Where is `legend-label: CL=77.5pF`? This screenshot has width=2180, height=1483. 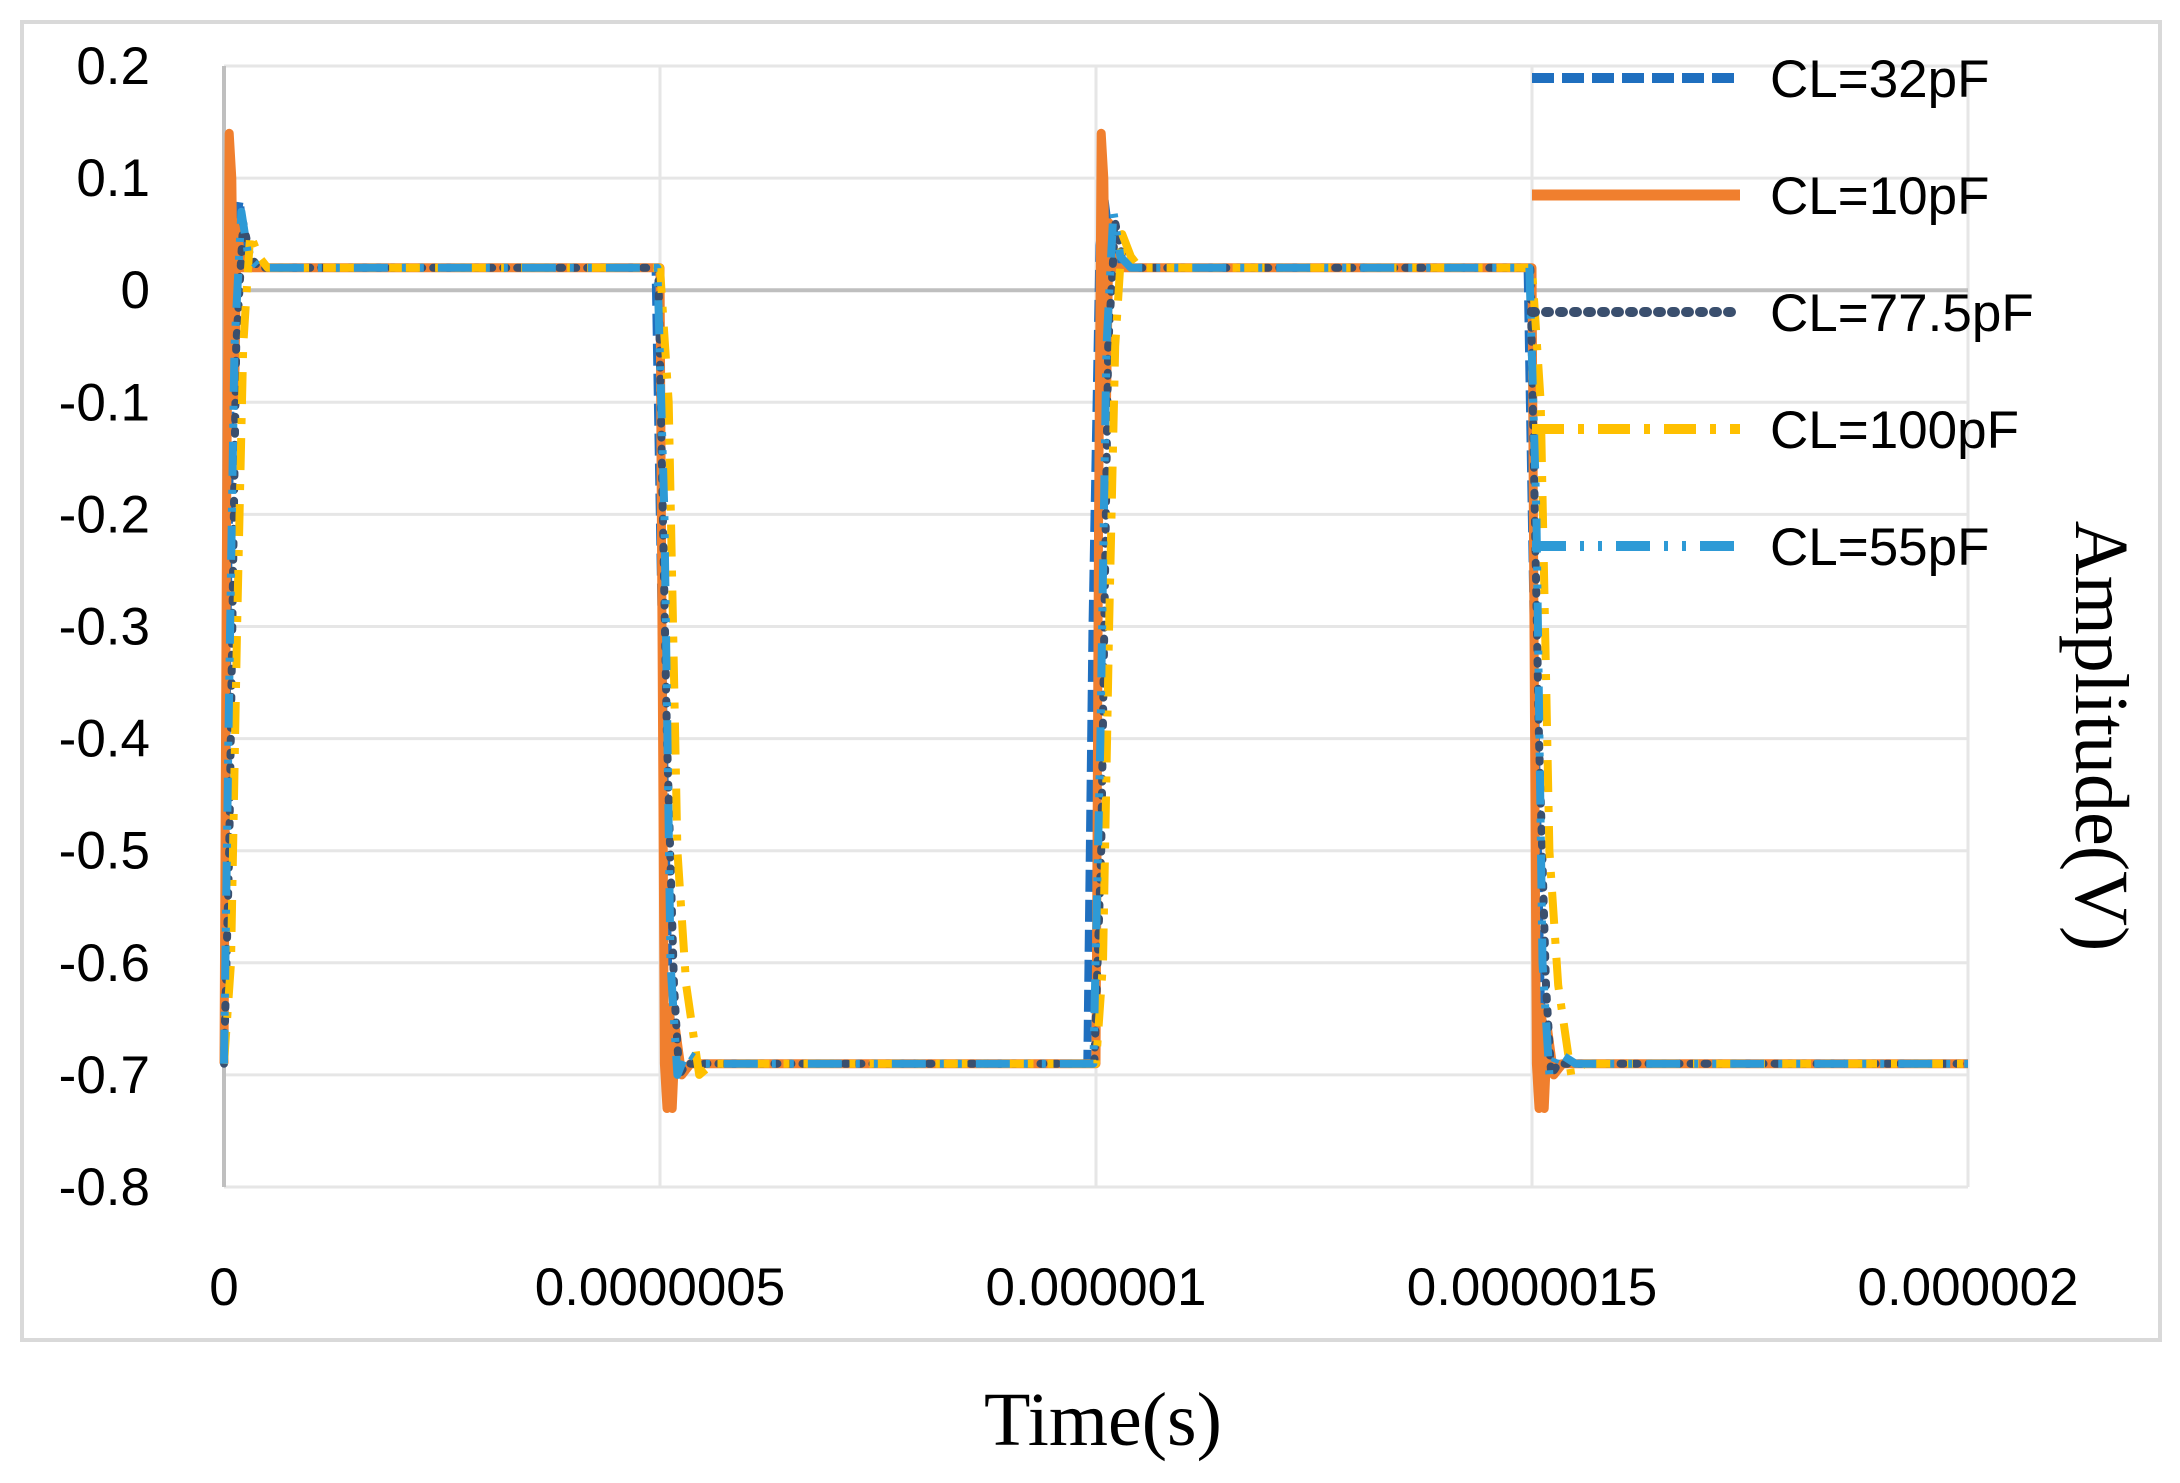
legend-label: CL=77.5pF is located at coordinates (1902, 313).